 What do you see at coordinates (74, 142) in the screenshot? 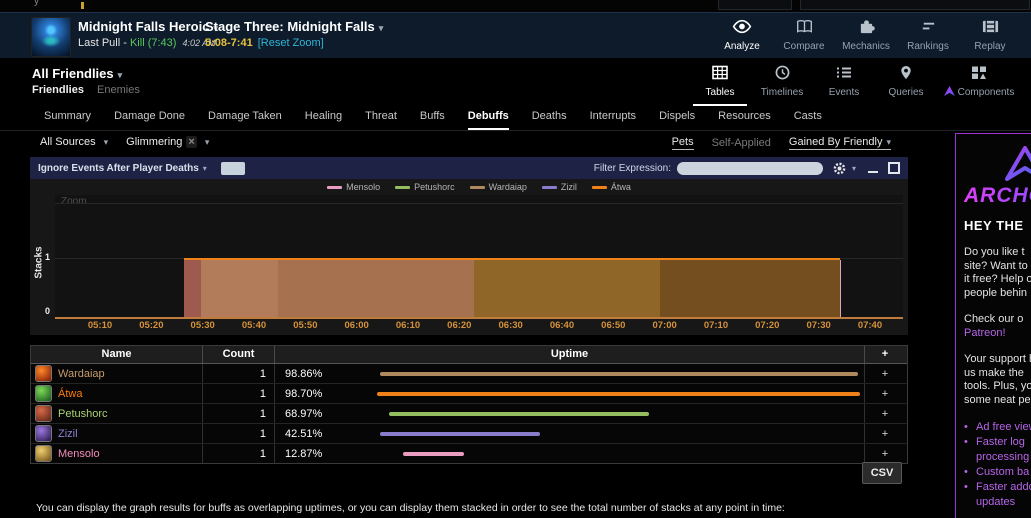
I see `sources-dropdown: All Sources ▾` at bounding box center [74, 142].